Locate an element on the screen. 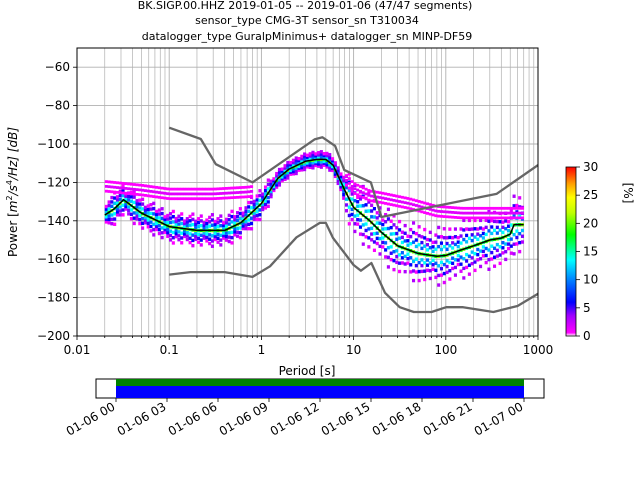  y-tick-label: −60 is located at coordinates (57, 67).